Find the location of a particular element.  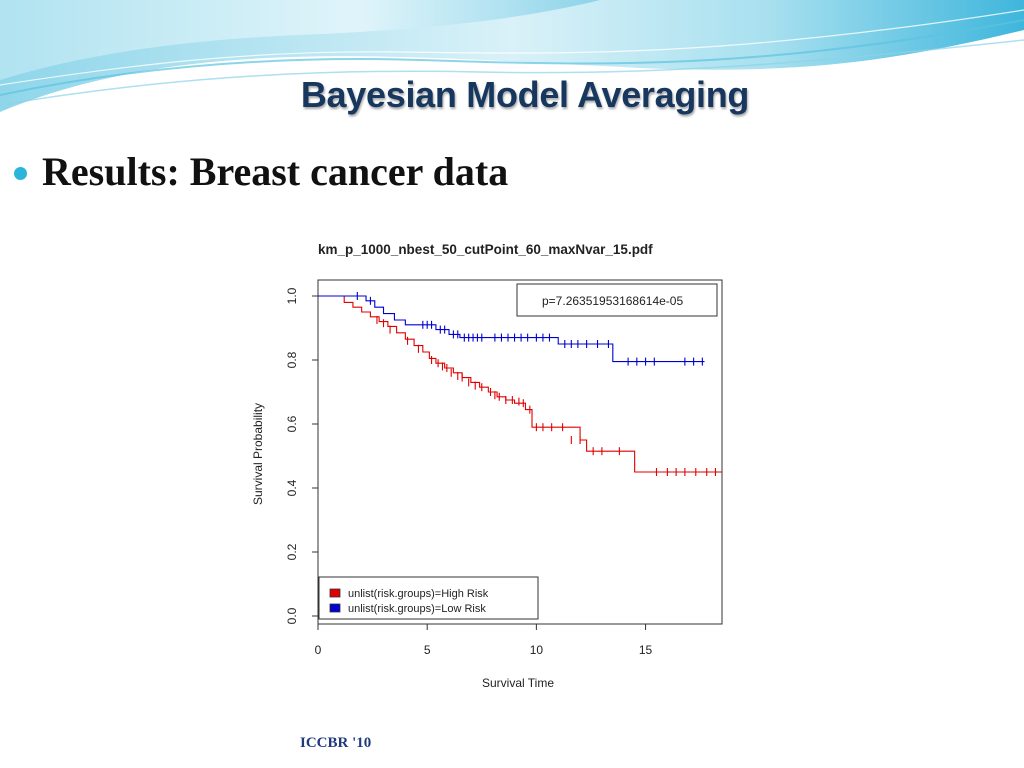

header-wave-decoration is located at coordinates (512, 56).